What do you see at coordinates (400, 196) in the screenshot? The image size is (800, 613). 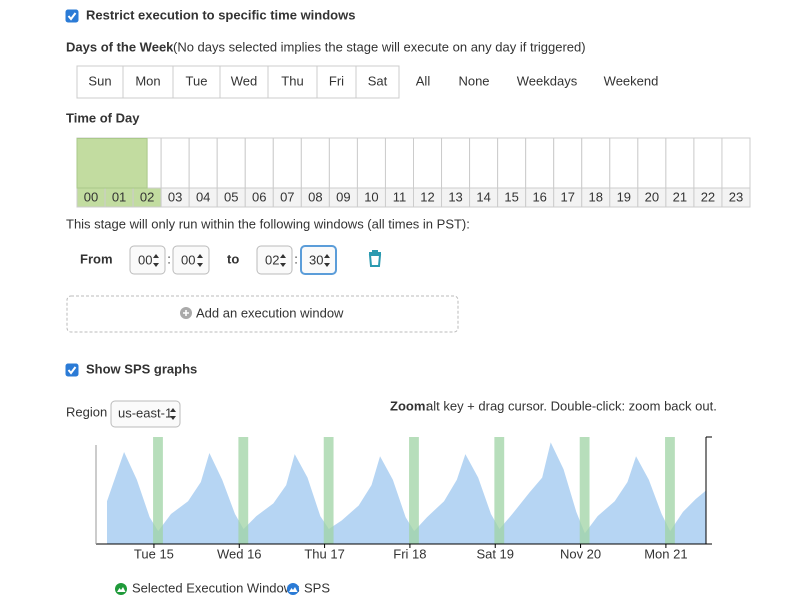 I see `hour-label: 11` at bounding box center [400, 196].